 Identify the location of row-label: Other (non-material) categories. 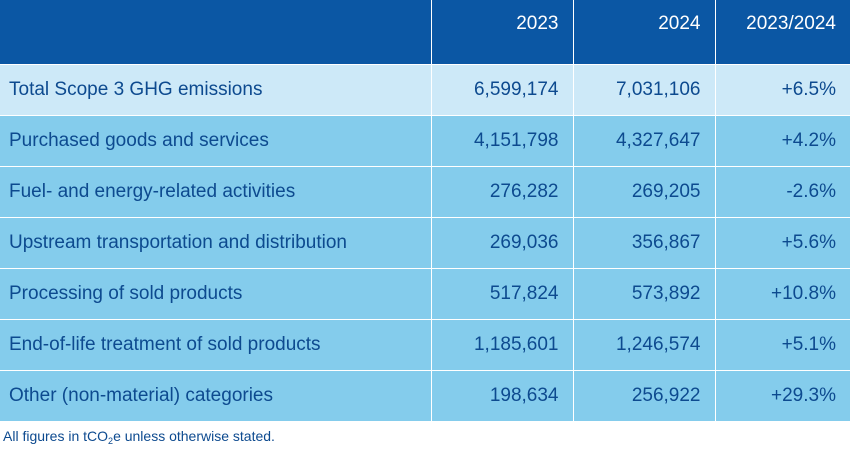
(215, 395).